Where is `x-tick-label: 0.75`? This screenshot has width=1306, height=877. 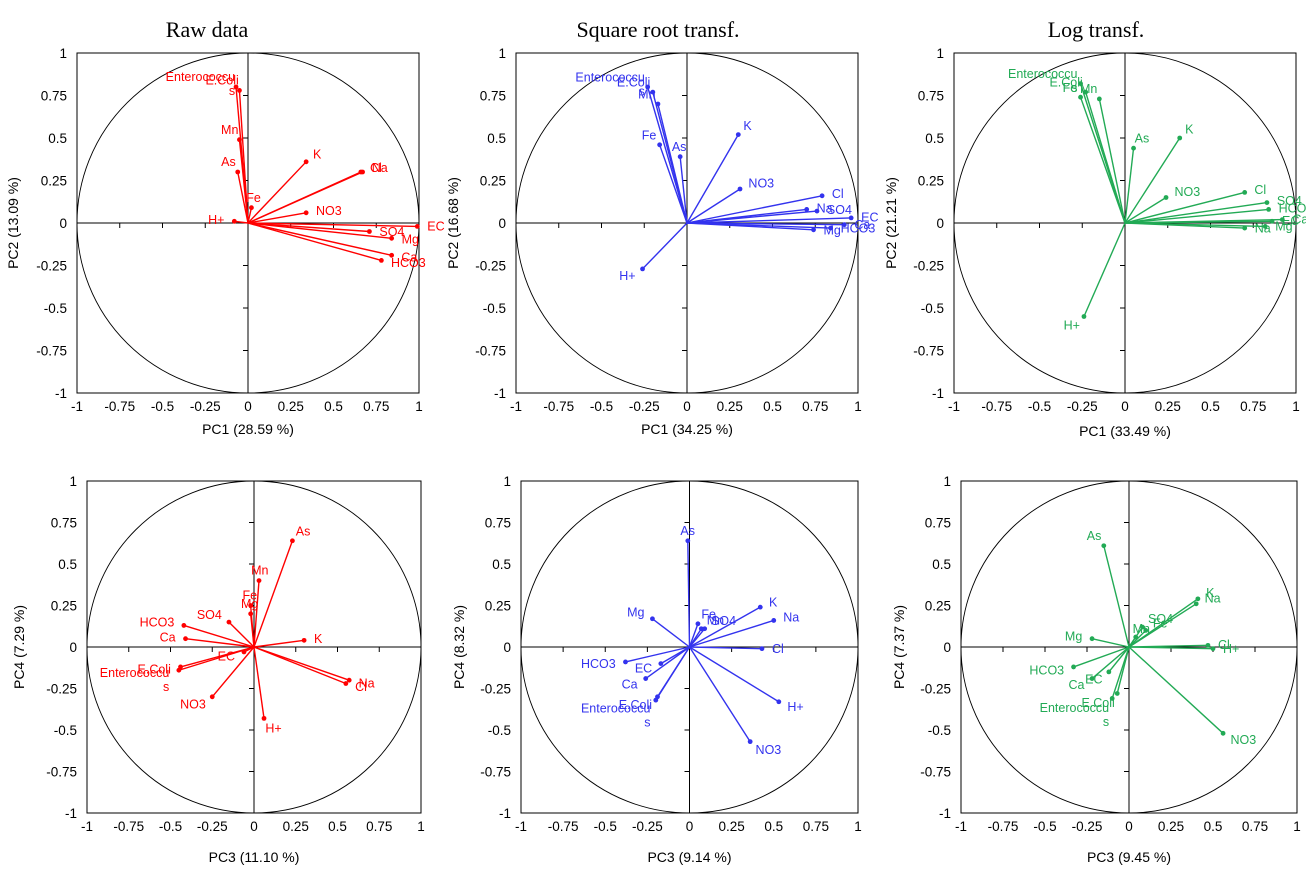
x-tick-label: 0.75 is located at coordinates (815, 406).